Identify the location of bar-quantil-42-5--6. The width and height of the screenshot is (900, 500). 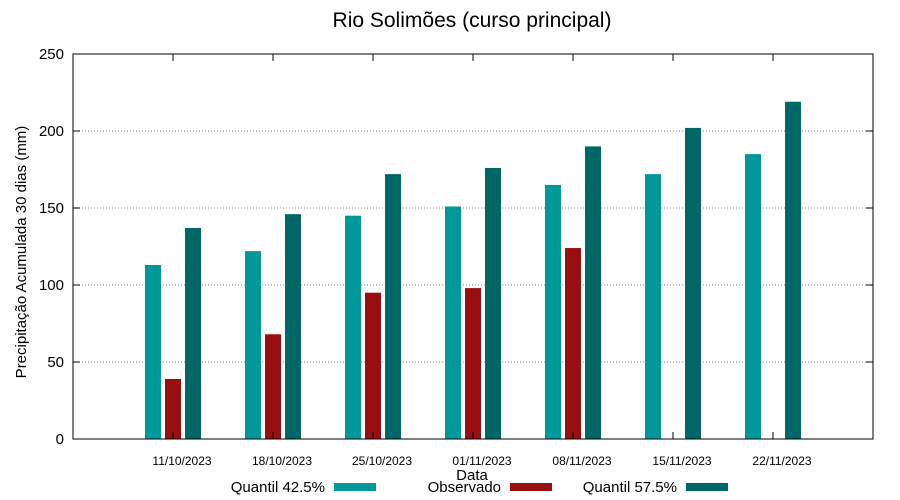
(753, 296).